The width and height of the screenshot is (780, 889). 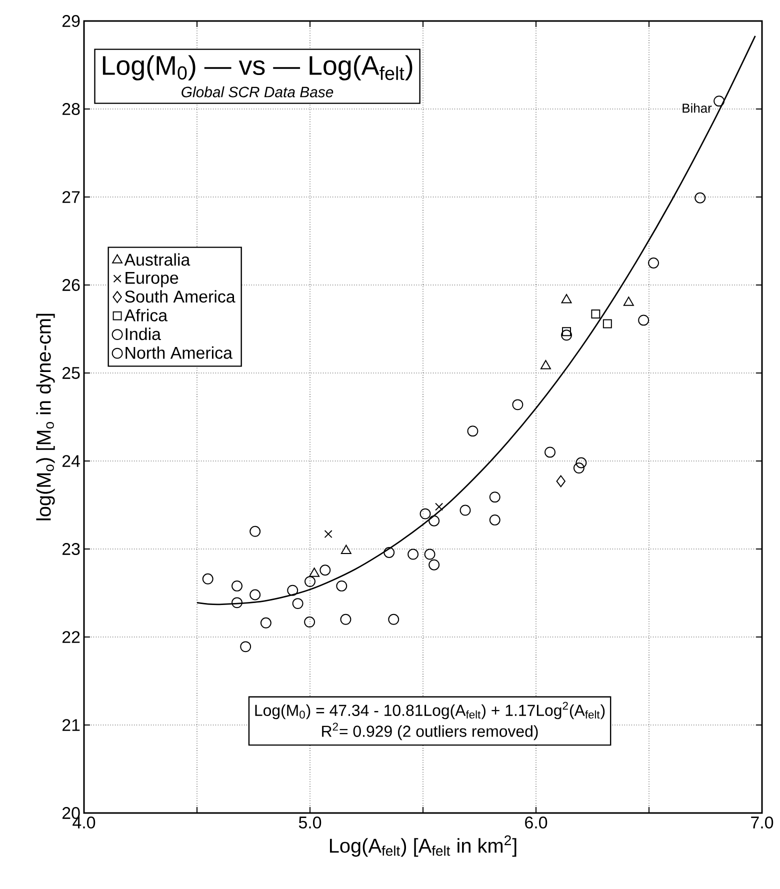 What do you see at coordinates (536, 822) in the screenshot?
I see `x-tick-label: 6.0` at bounding box center [536, 822].